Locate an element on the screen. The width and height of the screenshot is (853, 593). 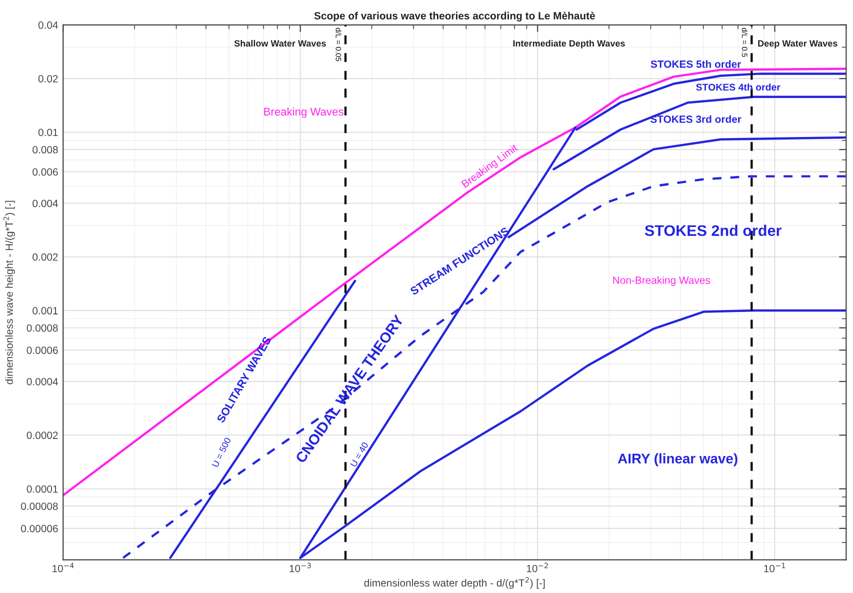
y-tick-label: 0.00006 is located at coordinates (39, 528).